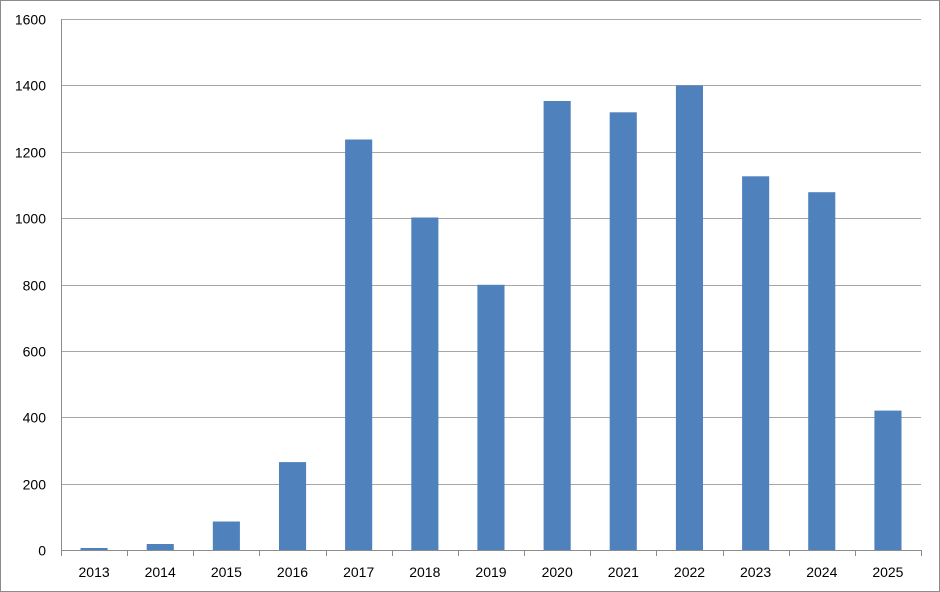 This screenshot has height=592, width=940. What do you see at coordinates (557, 572) in the screenshot?
I see `x-tick-label: 2020` at bounding box center [557, 572].